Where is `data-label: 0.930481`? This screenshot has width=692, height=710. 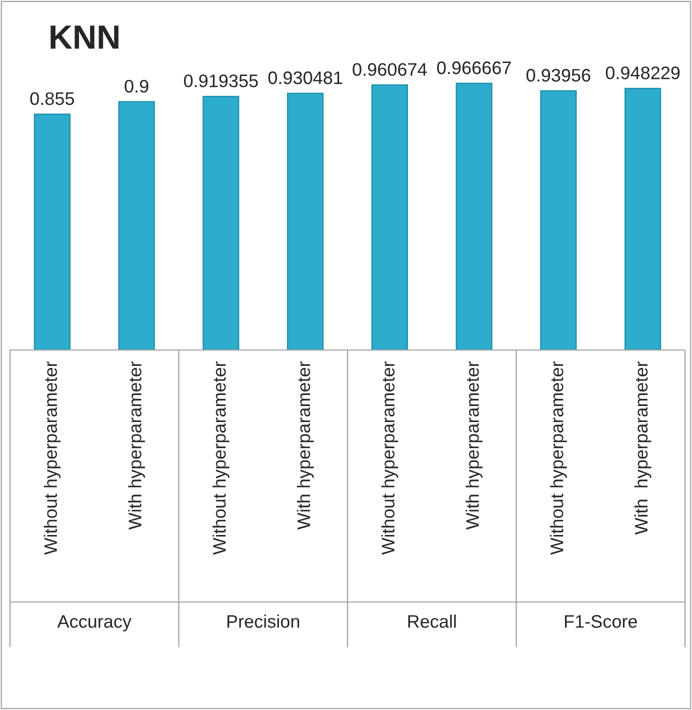
data-label: 0.930481 is located at coordinates (305, 77).